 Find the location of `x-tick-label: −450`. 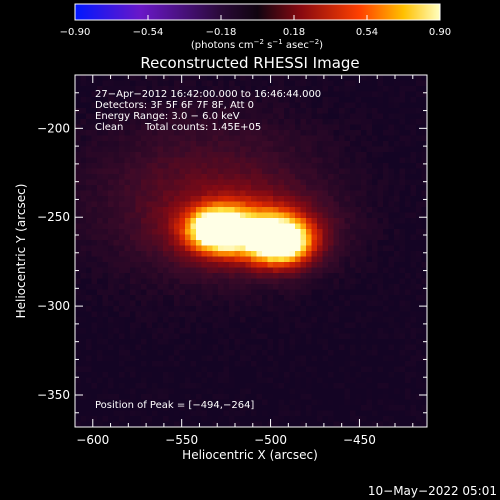

x-tick-label: −450 is located at coordinates (359, 440).